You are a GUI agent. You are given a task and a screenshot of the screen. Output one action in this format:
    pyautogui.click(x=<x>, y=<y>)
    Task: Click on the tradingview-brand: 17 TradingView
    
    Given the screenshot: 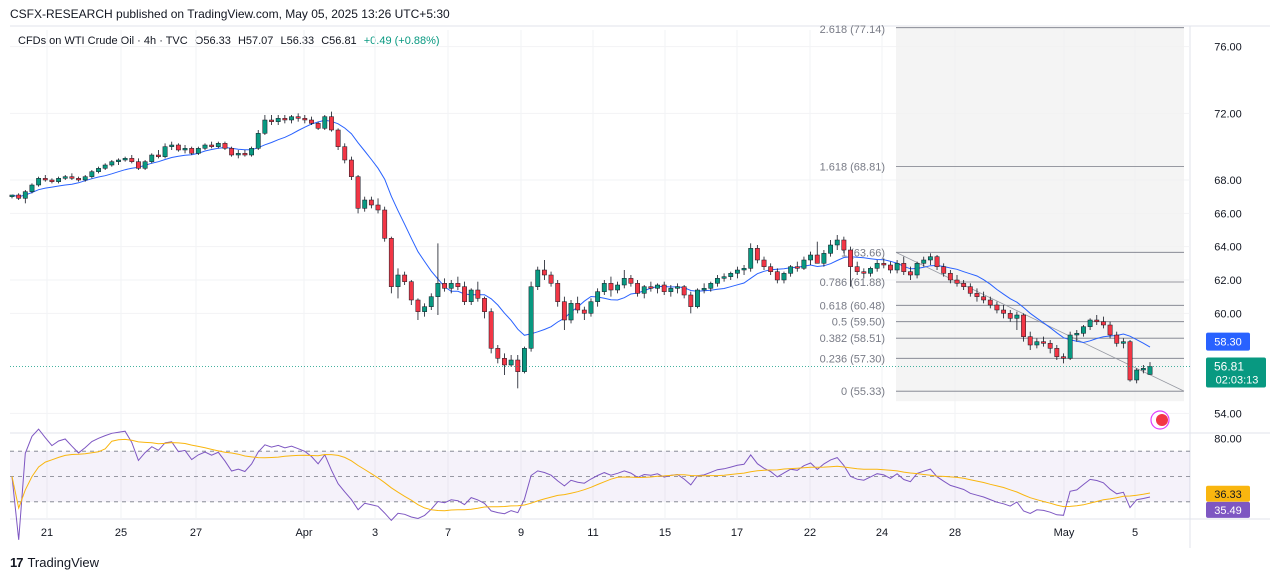 What is the action you would take?
    pyautogui.click(x=54, y=562)
    